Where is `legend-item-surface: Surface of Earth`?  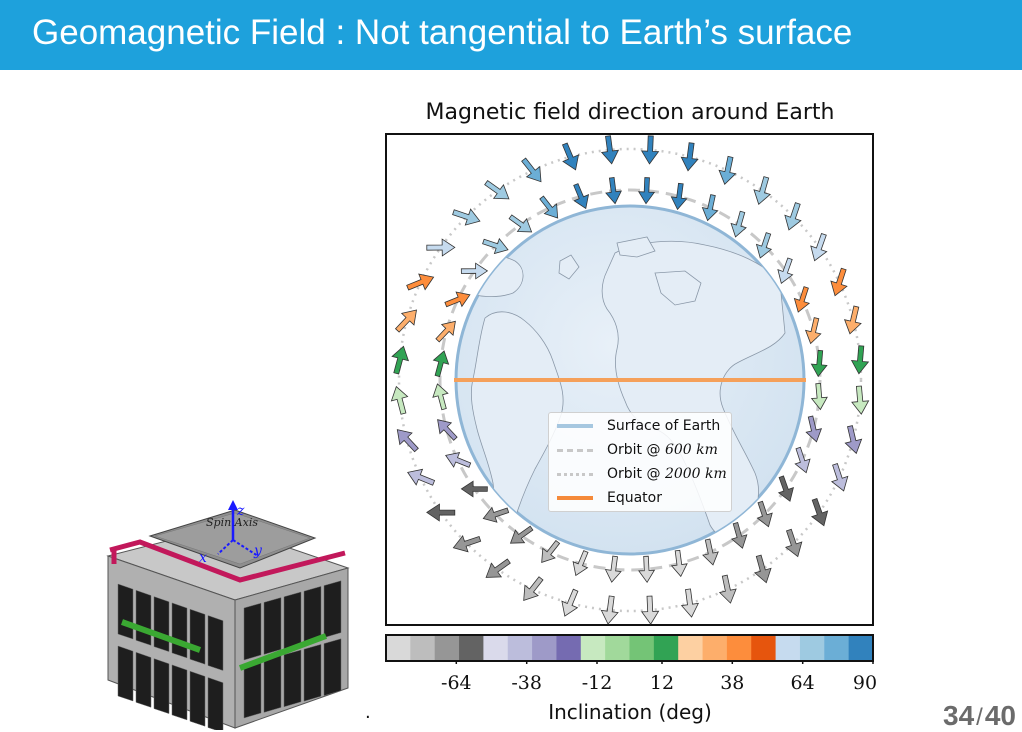 legend-item-surface: Surface of Earth is located at coordinates (638, 426).